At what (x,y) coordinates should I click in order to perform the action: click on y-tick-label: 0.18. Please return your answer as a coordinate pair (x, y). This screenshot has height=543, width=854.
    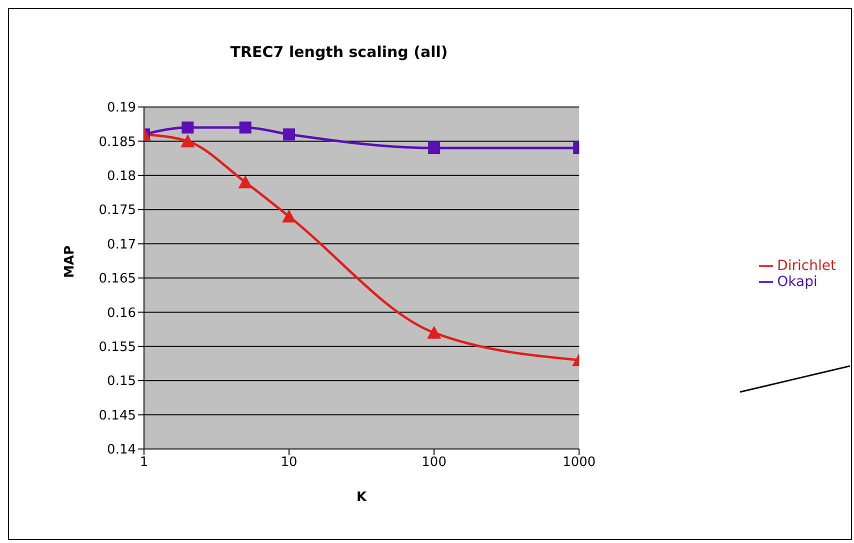
    Looking at the image, I should click on (121, 176).